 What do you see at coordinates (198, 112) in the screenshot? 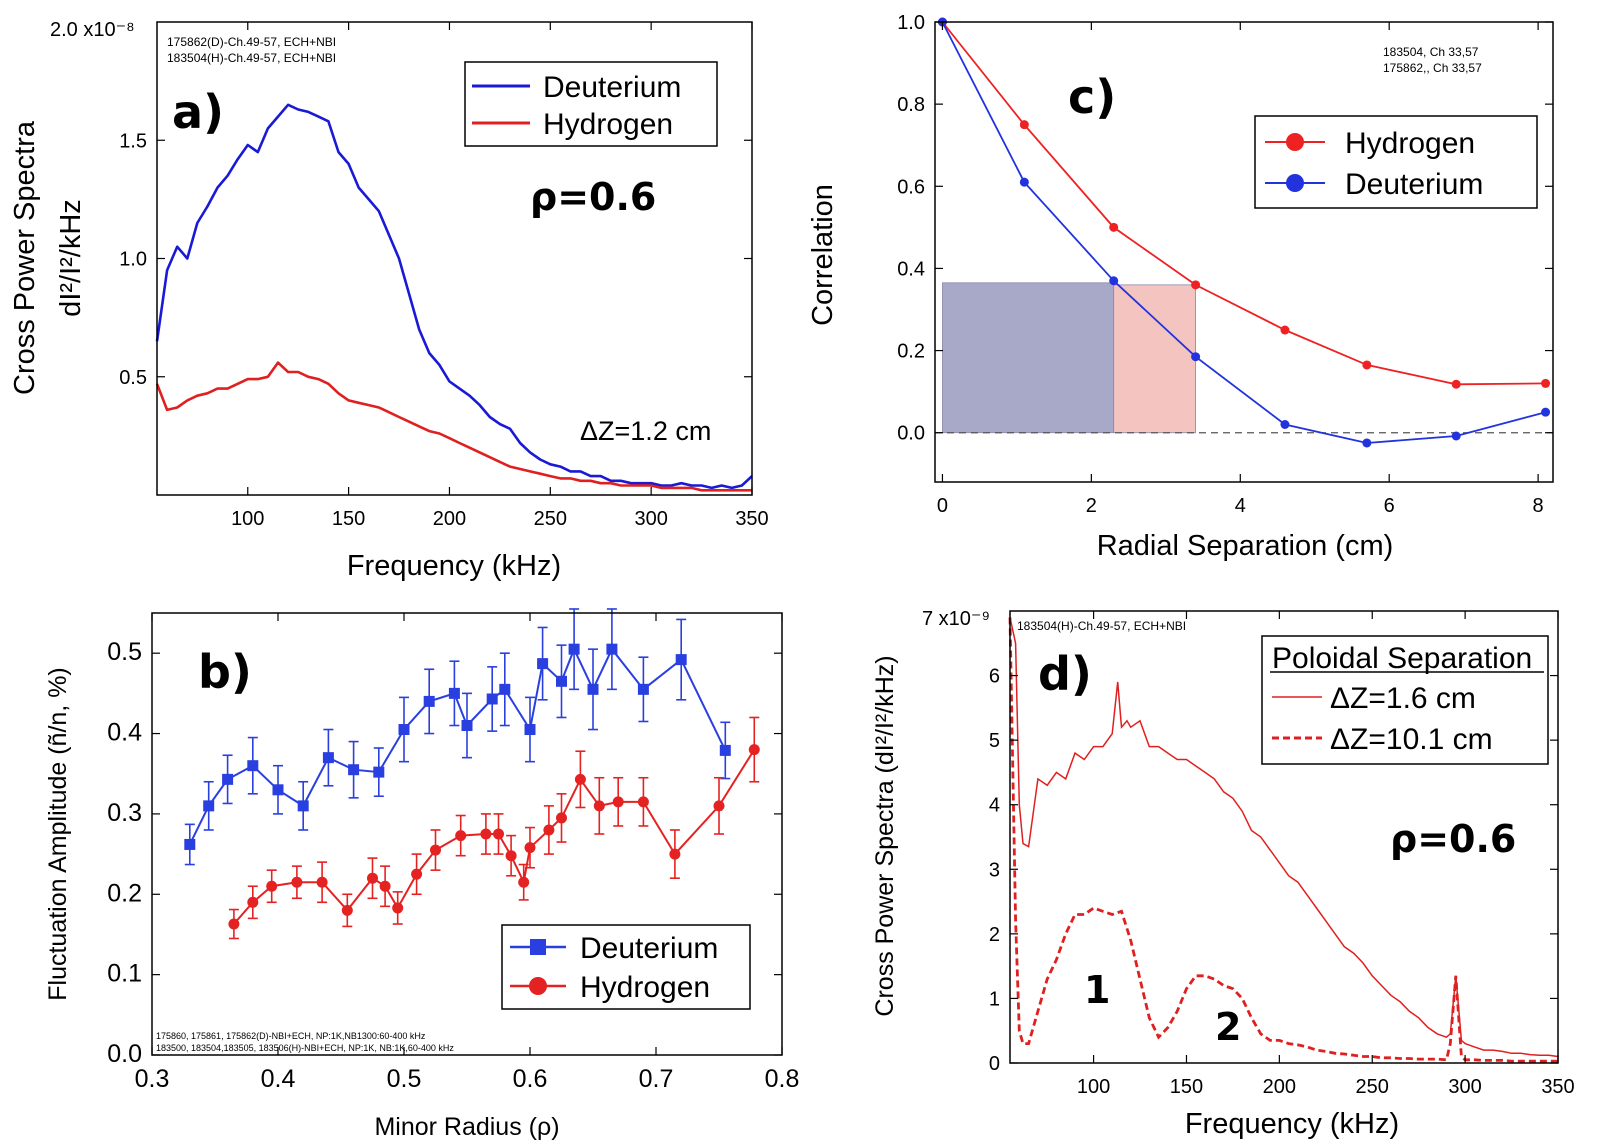
I see `panel-a-label: a)` at bounding box center [198, 112].